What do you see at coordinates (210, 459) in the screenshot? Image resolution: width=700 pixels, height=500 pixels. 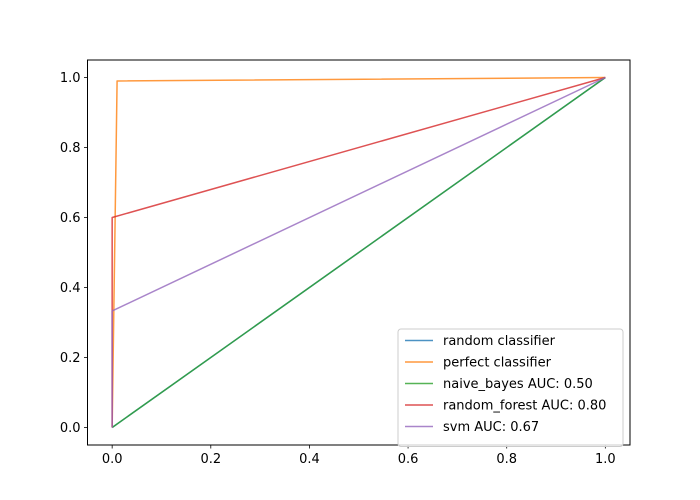 I see `x-tick-label: 0.2` at bounding box center [210, 459].